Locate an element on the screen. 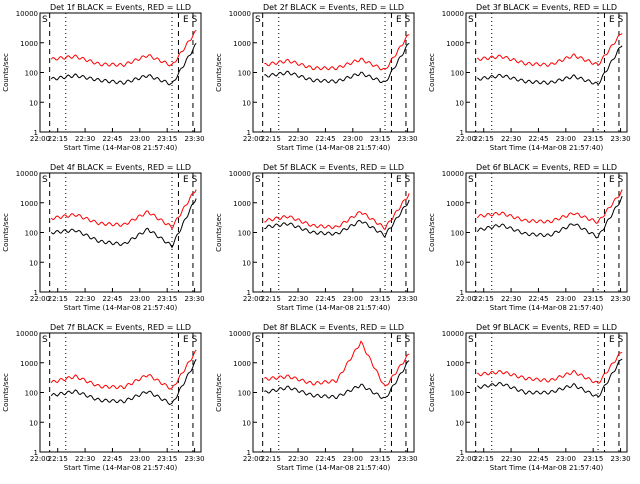 This screenshot has width=640, height=484. panel-title: Det 8f BLACK = Events, RED = LLD is located at coordinates (333, 327).